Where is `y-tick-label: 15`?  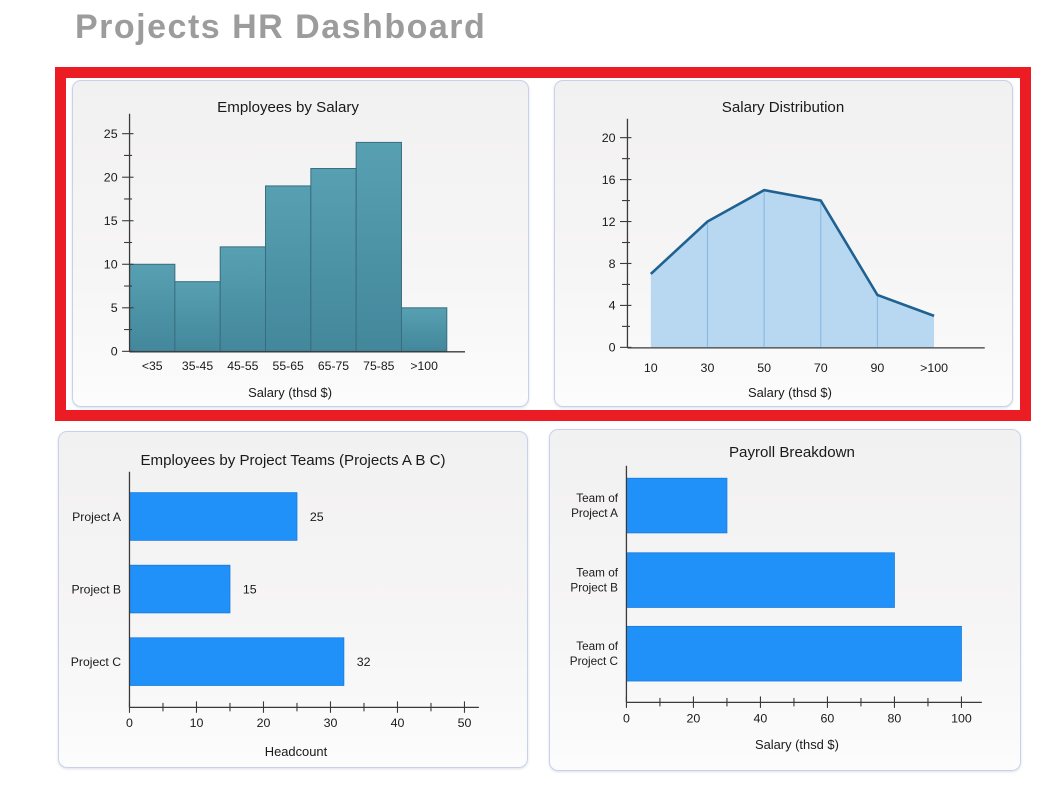
y-tick-label: 15 is located at coordinates (111, 221).